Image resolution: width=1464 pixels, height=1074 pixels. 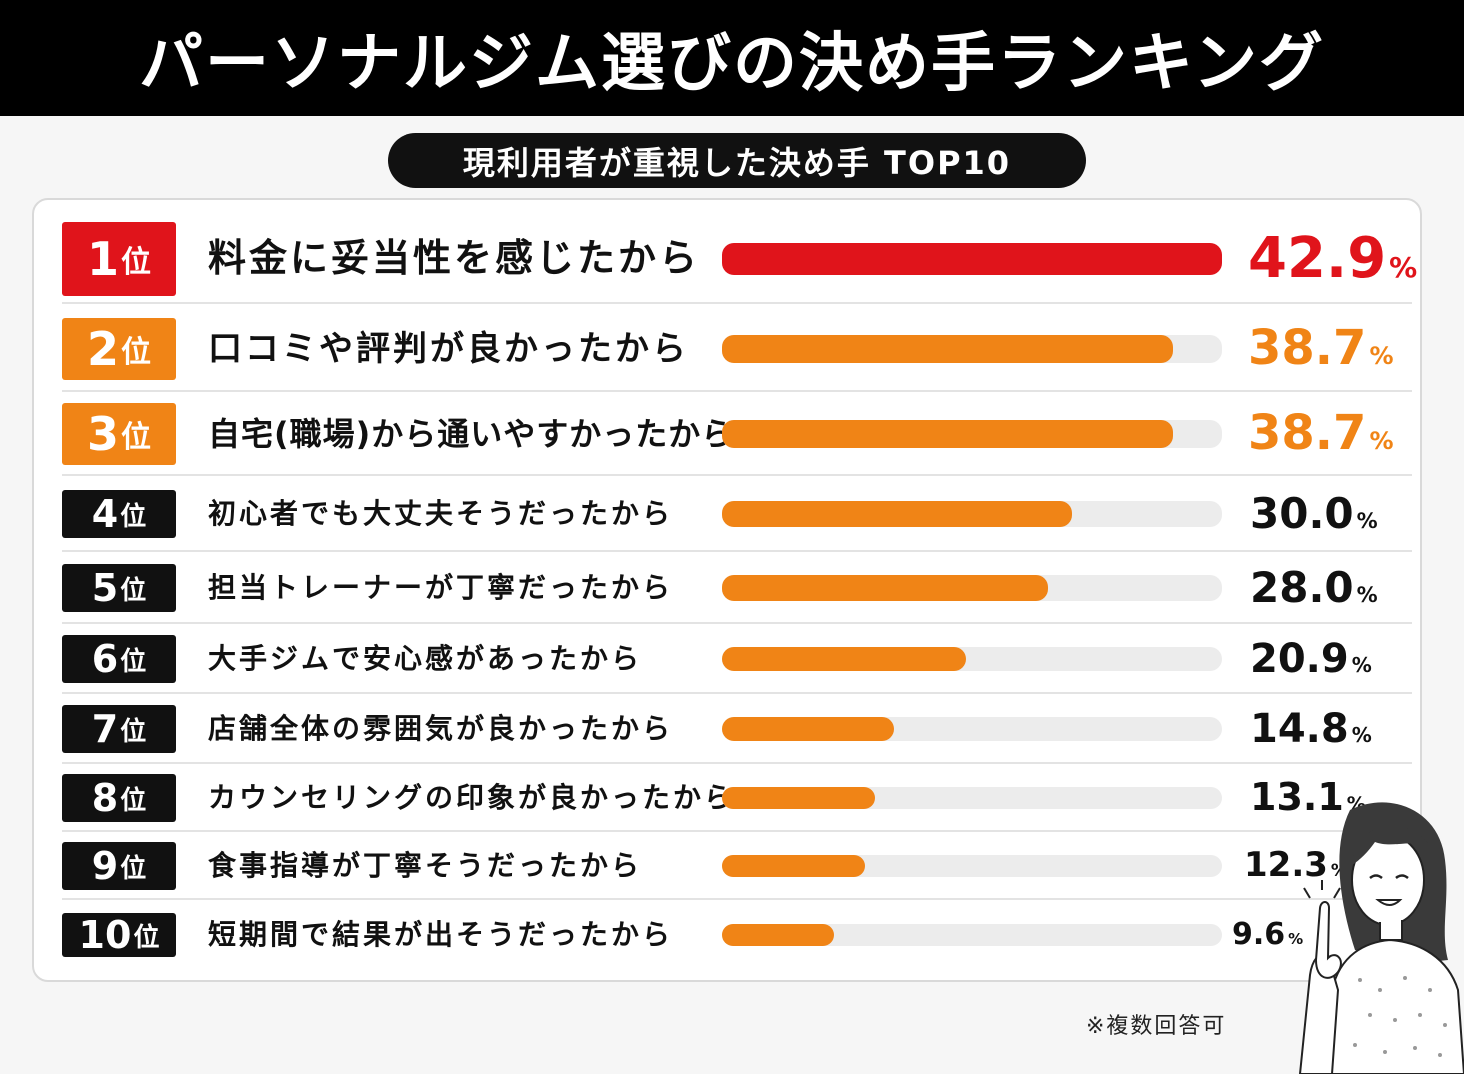 I want to click on category-label: 短期間で結果が出そうだったから, so click(x=441, y=935).